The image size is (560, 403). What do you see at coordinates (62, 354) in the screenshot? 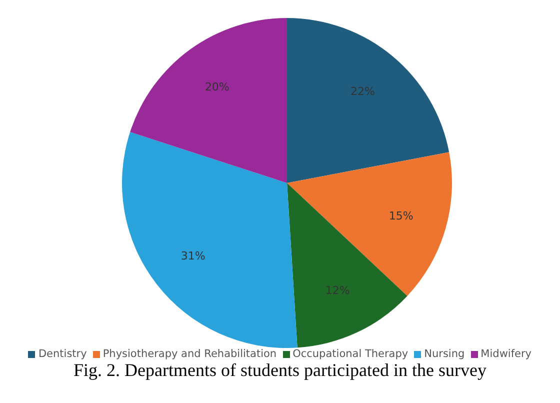
I see `legend-label: Dentistry` at bounding box center [62, 354].